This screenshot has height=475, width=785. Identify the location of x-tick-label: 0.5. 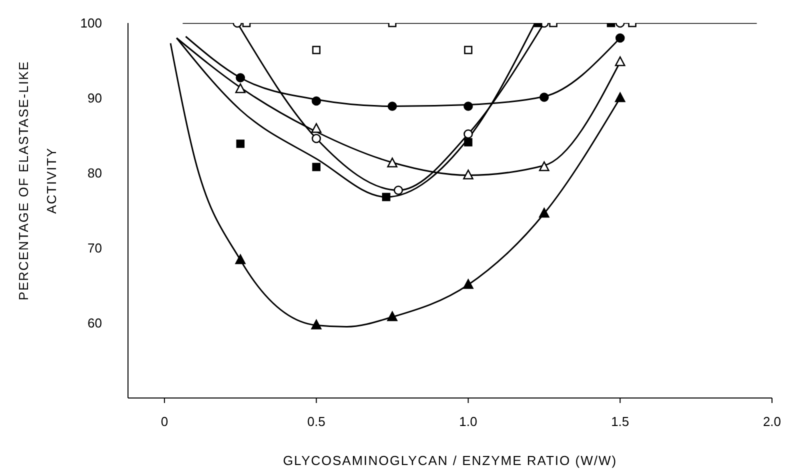
(316, 422).